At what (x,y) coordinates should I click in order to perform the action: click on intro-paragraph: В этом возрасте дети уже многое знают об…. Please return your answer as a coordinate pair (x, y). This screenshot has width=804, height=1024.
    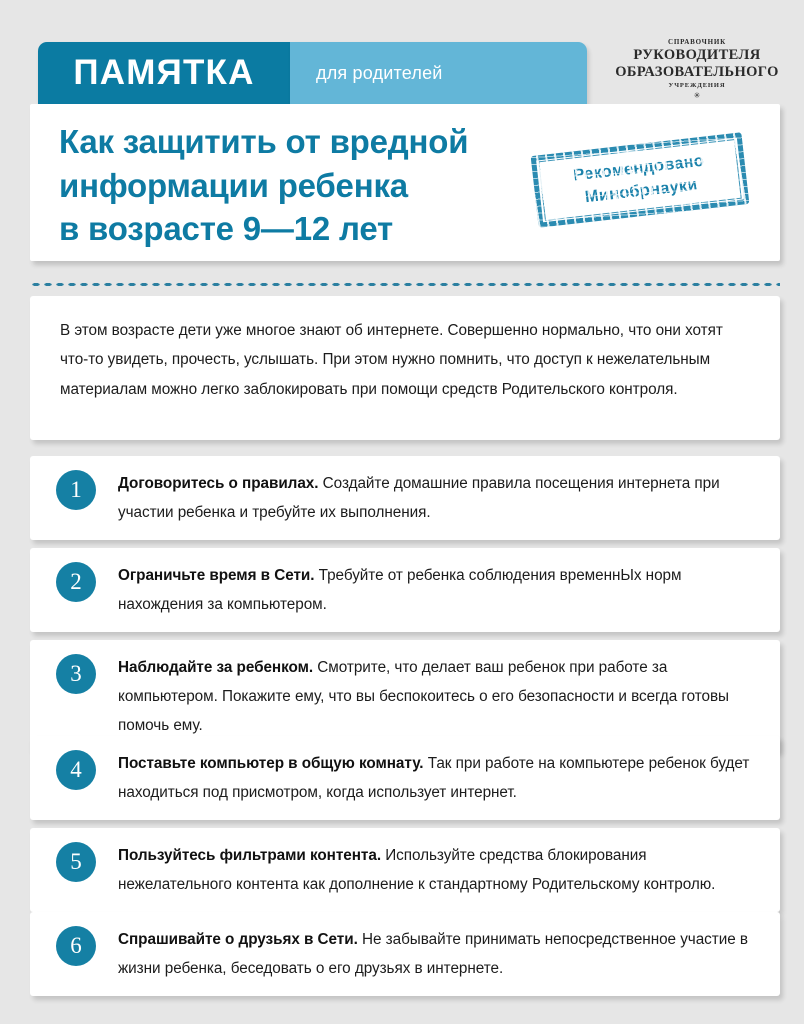
    Looking at the image, I should click on (391, 360).